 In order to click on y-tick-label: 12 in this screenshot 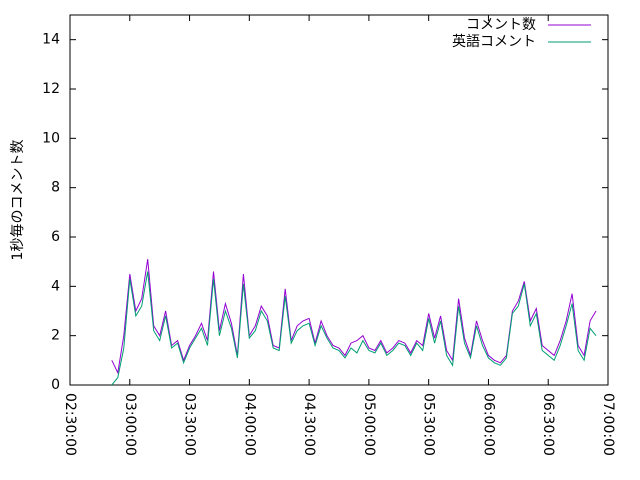, I will do `click(51, 89)`.